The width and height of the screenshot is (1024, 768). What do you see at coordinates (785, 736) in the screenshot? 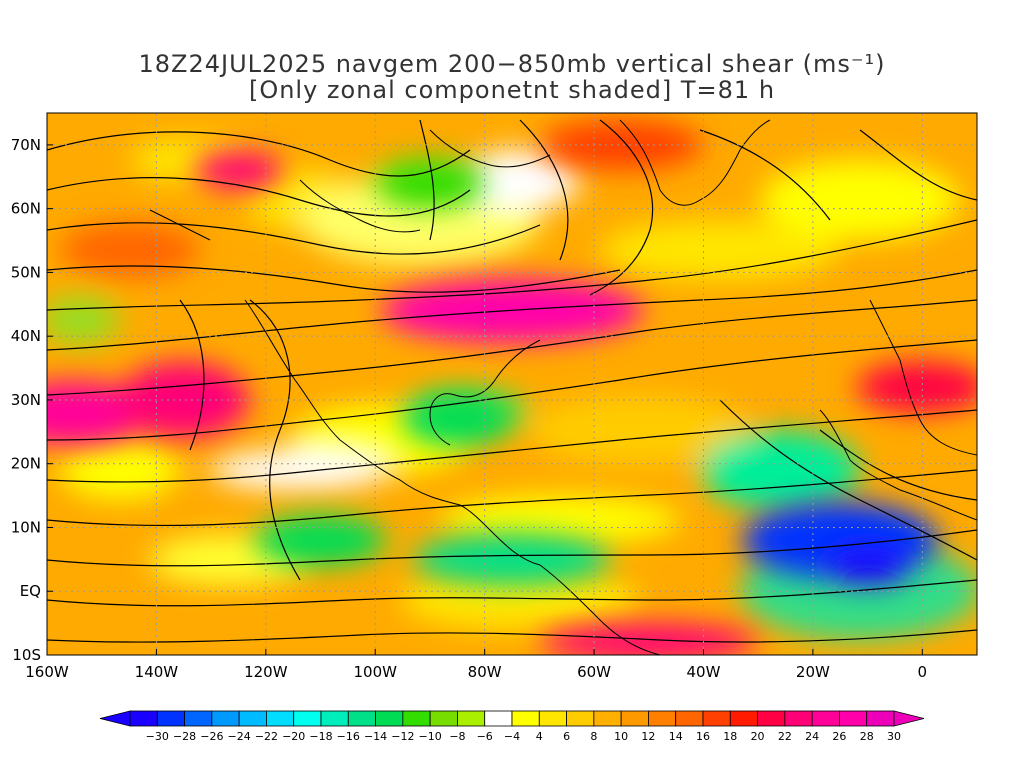
I see `colorbar-label: 22` at bounding box center [785, 736].